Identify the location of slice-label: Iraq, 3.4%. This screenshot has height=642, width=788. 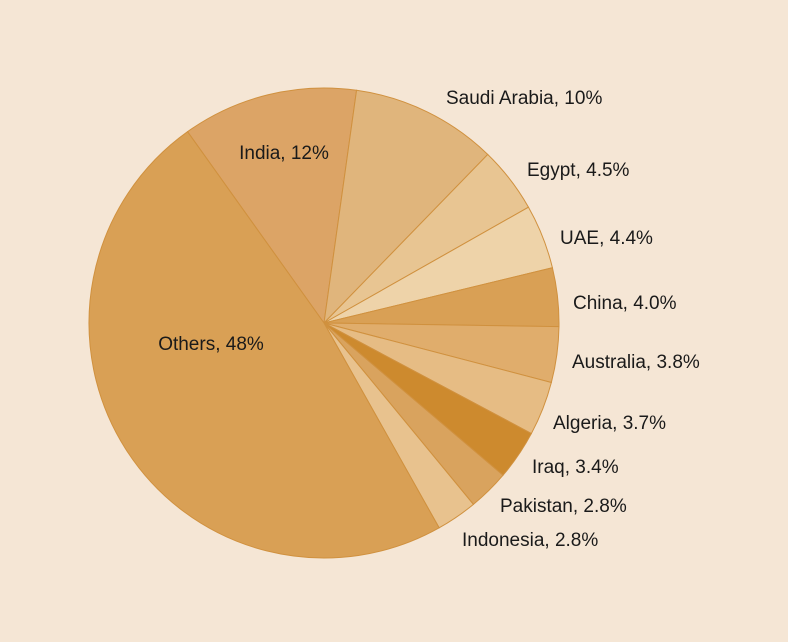
(575, 467).